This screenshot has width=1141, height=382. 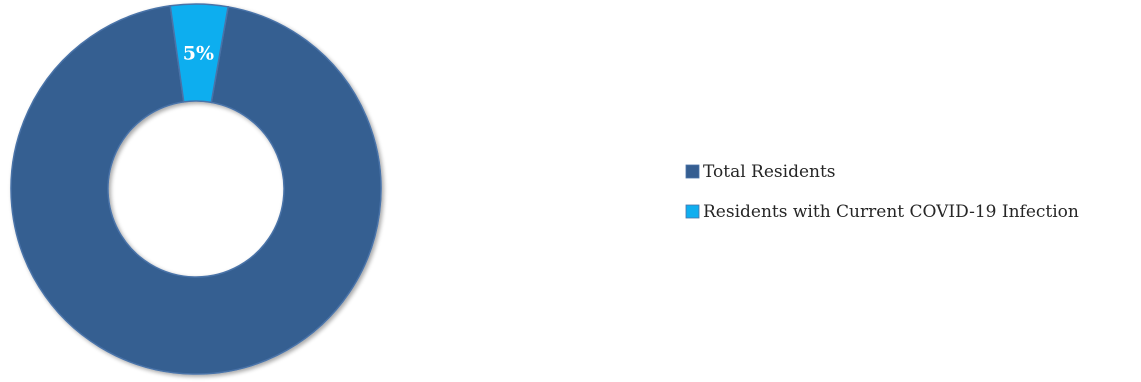 I want to click on data-labels: 5%, so click(x=198, y=54).